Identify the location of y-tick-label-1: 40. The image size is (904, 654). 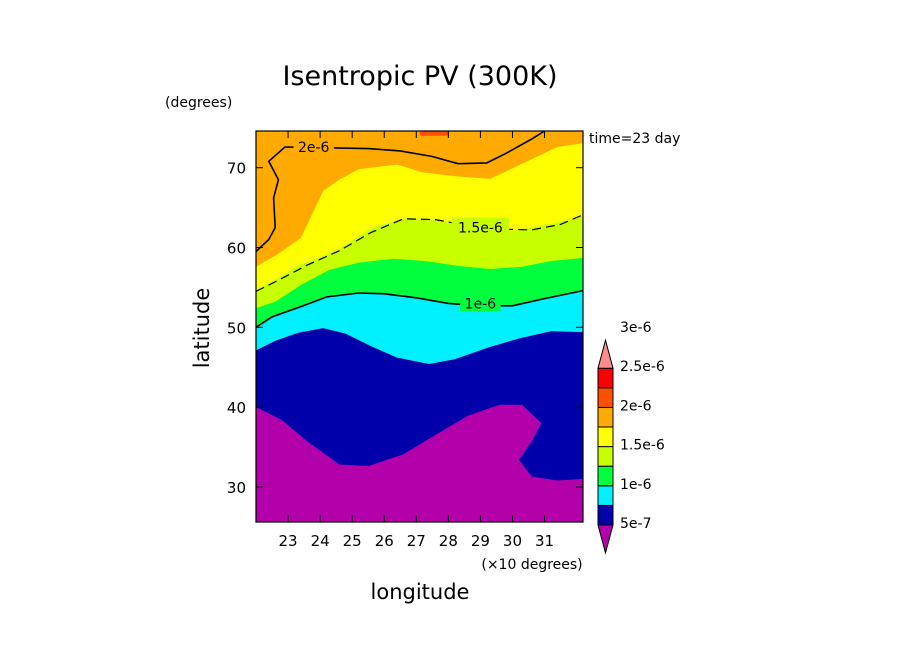
(236, 408).